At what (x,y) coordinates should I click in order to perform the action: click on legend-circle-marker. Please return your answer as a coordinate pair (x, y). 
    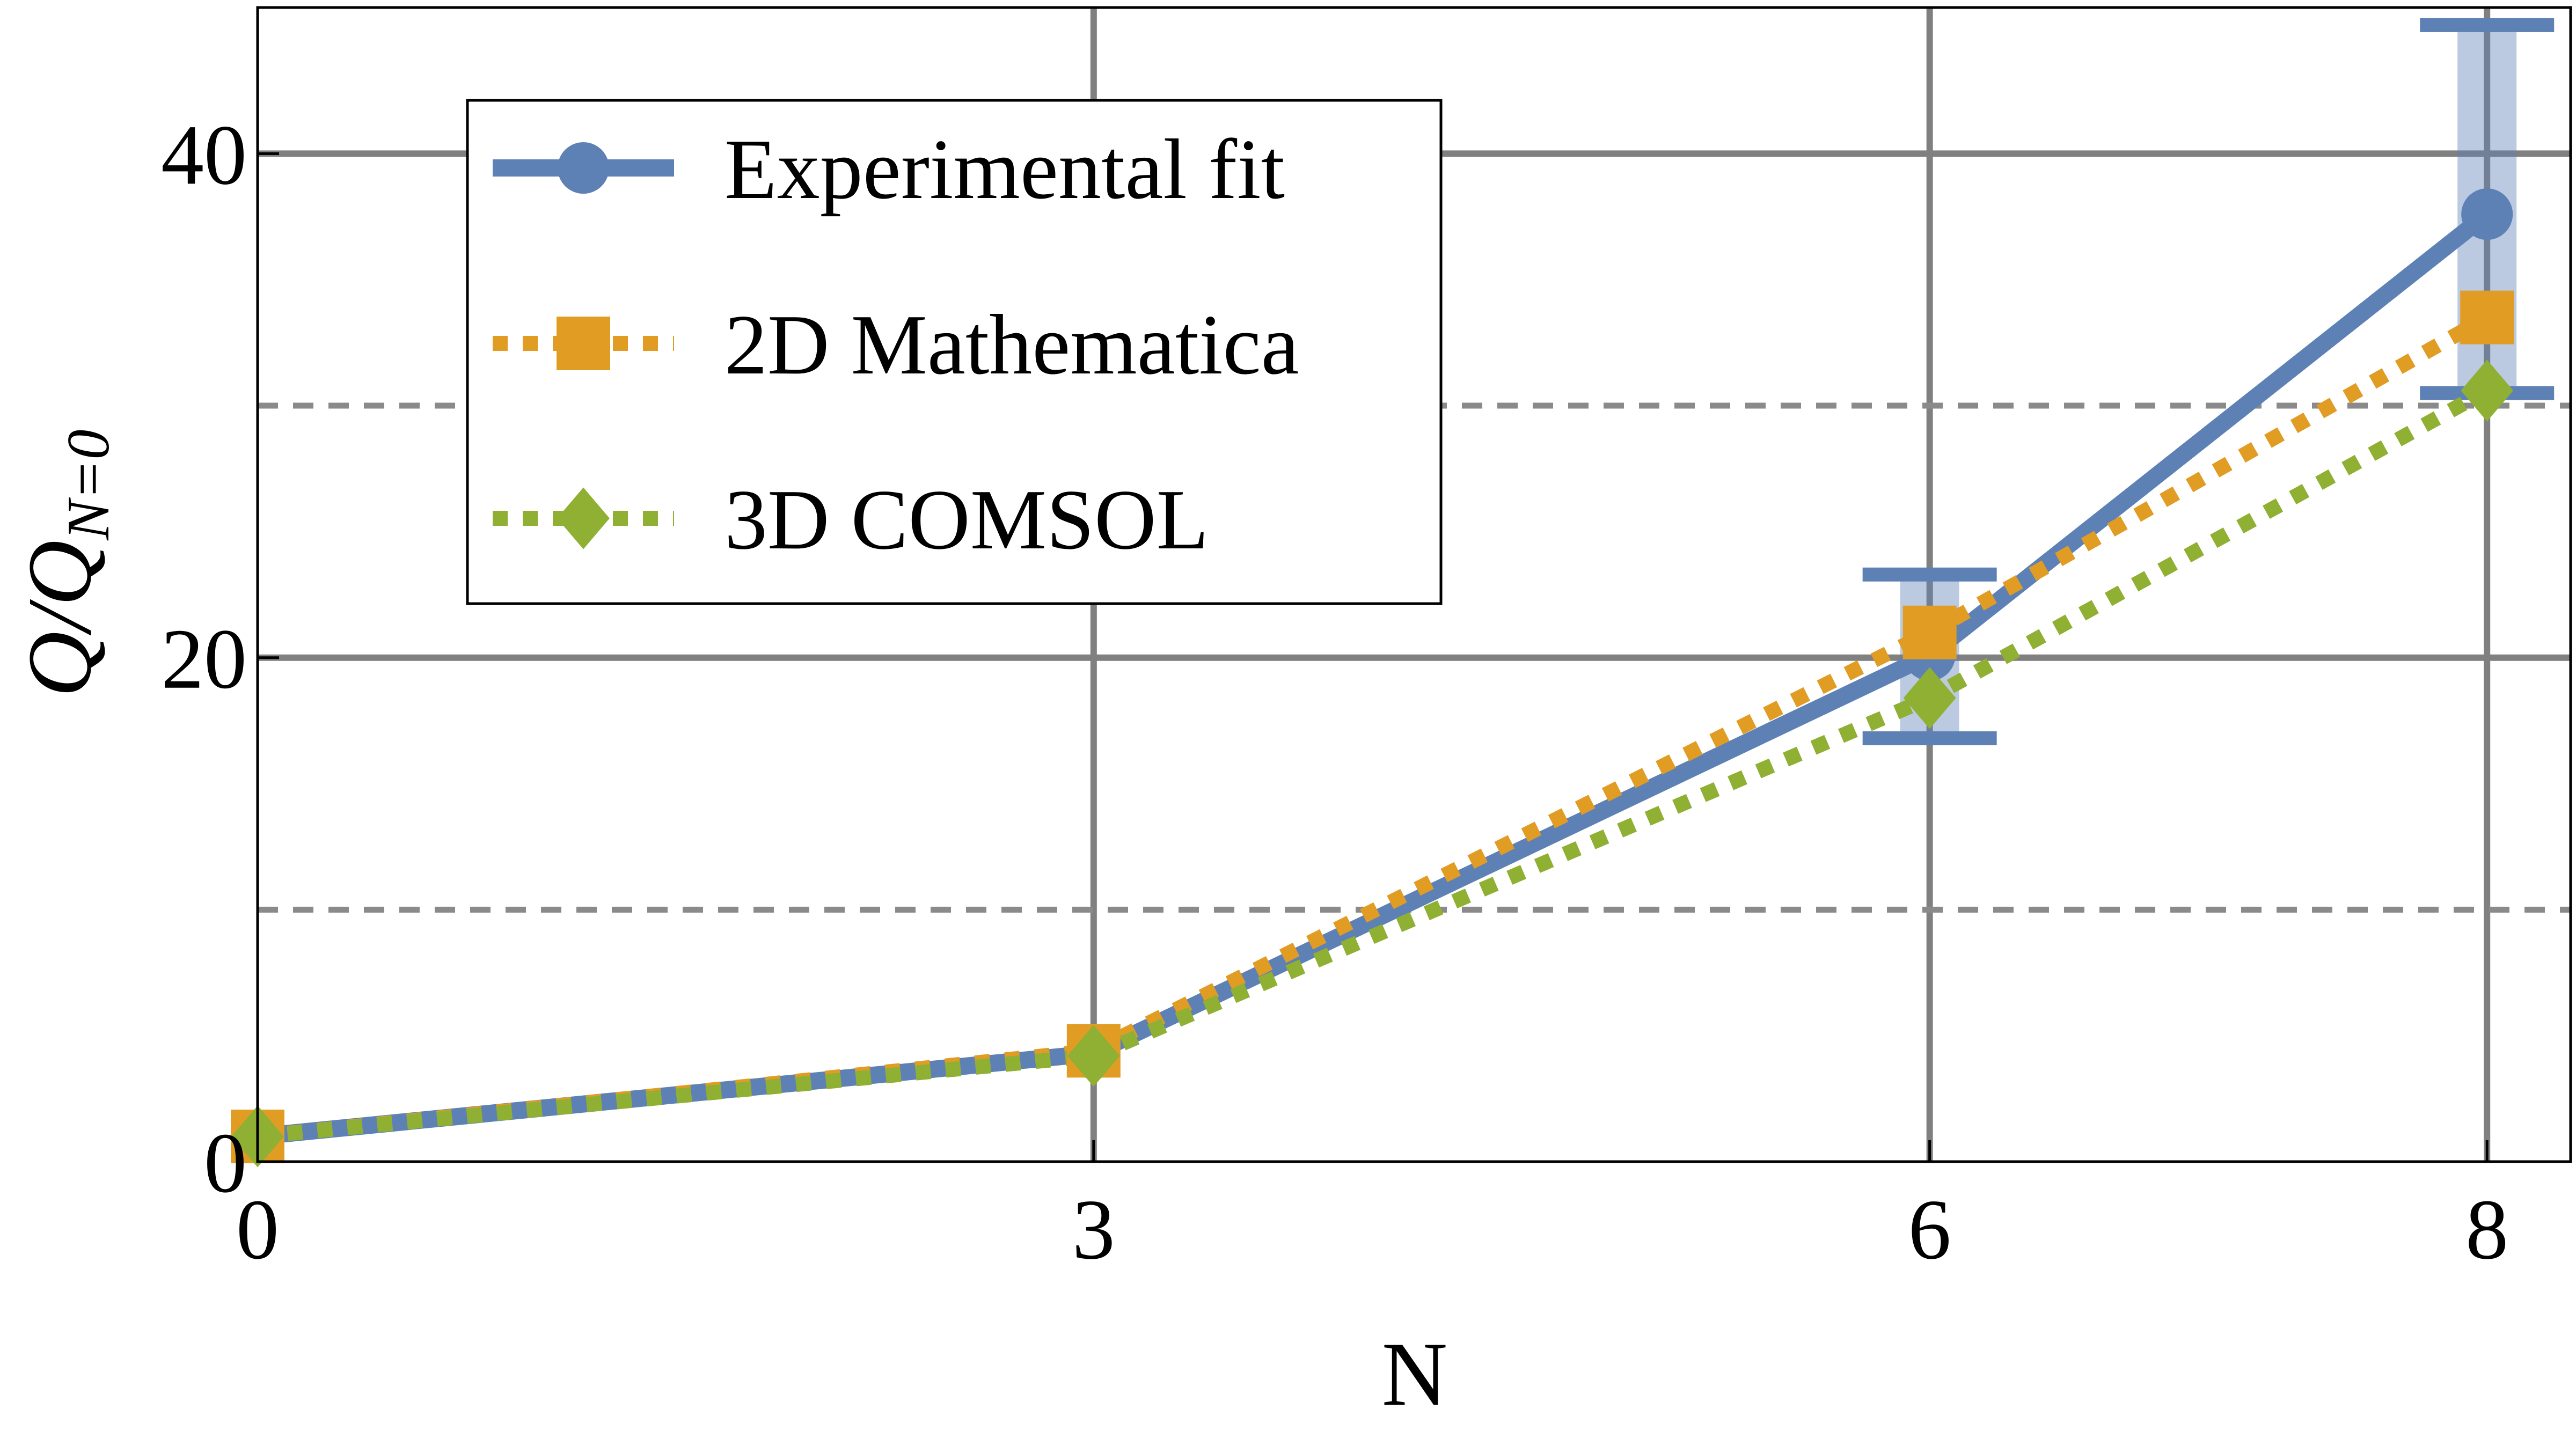
    Looking at the image, I should click on (583, 168).